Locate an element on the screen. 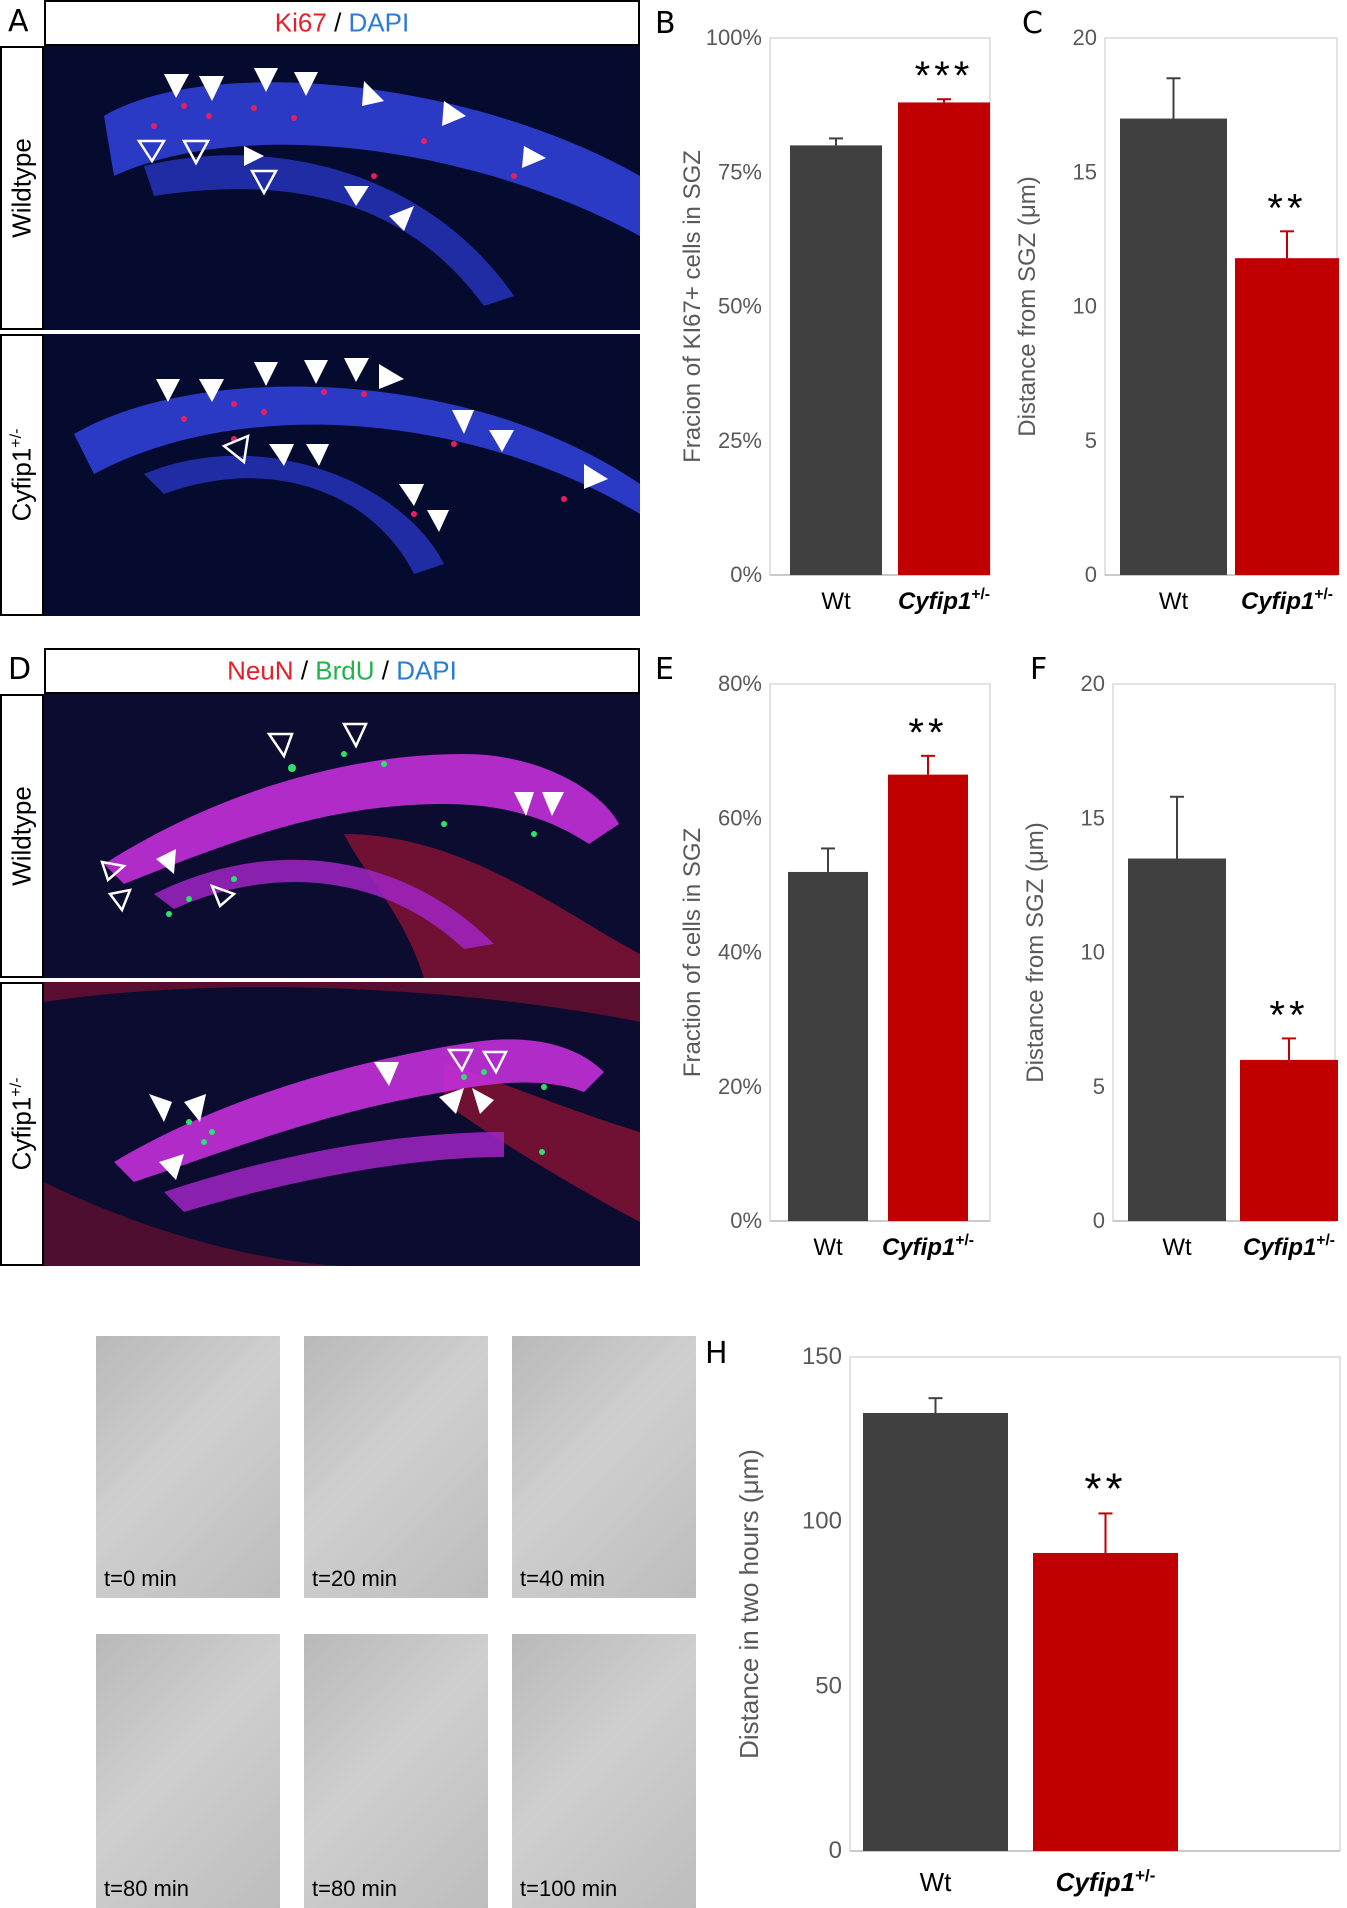 This screenshot has width=1347, height=1908. panel-a-row1-label-box: Wildtype is located at coordinates (22, 188).